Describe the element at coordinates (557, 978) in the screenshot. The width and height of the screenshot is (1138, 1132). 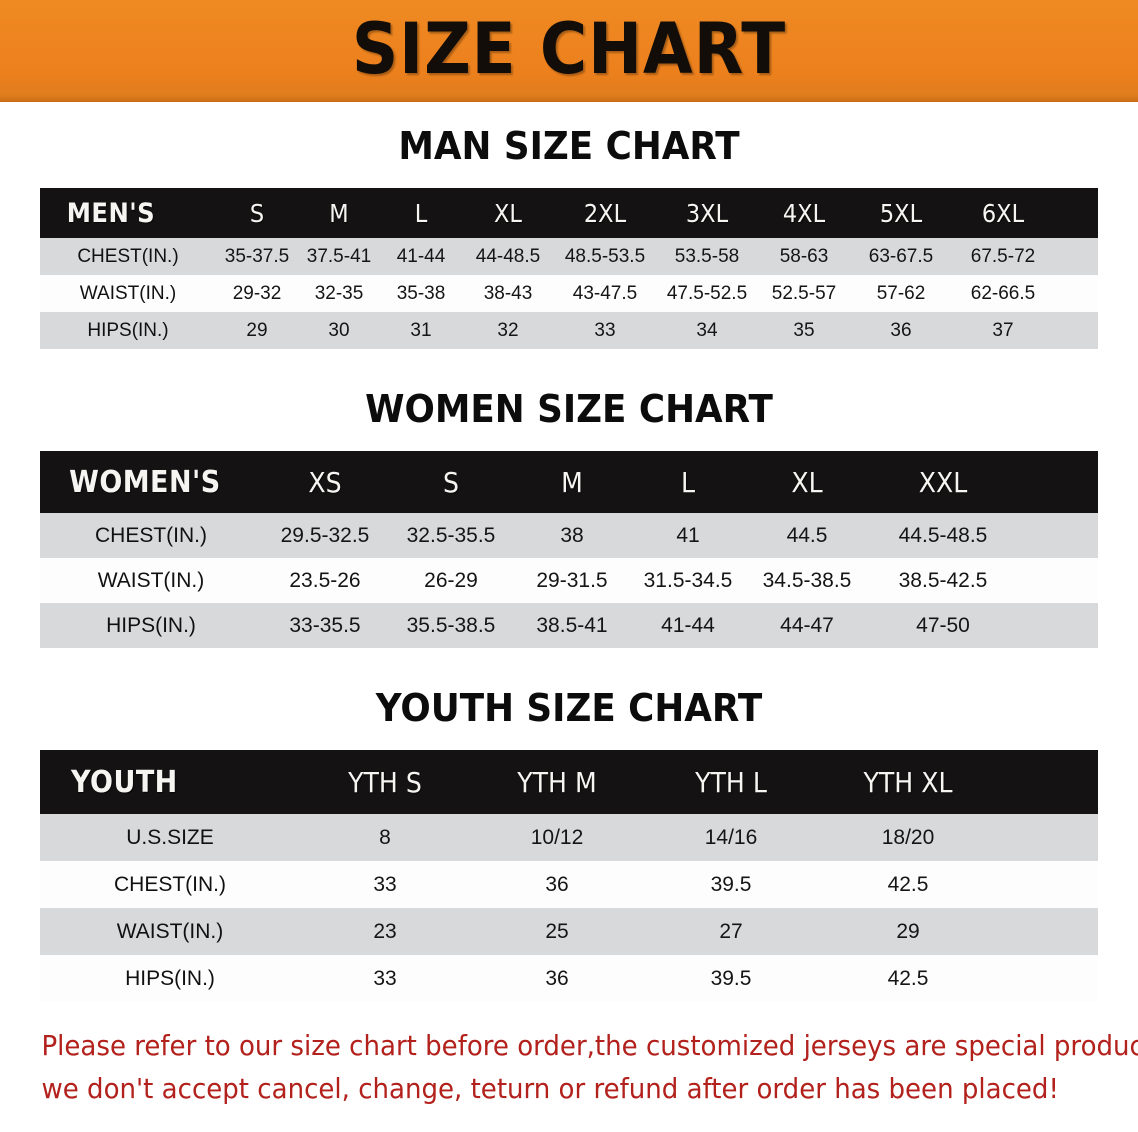
I see `youth-cell-3-1: 36` at that location.